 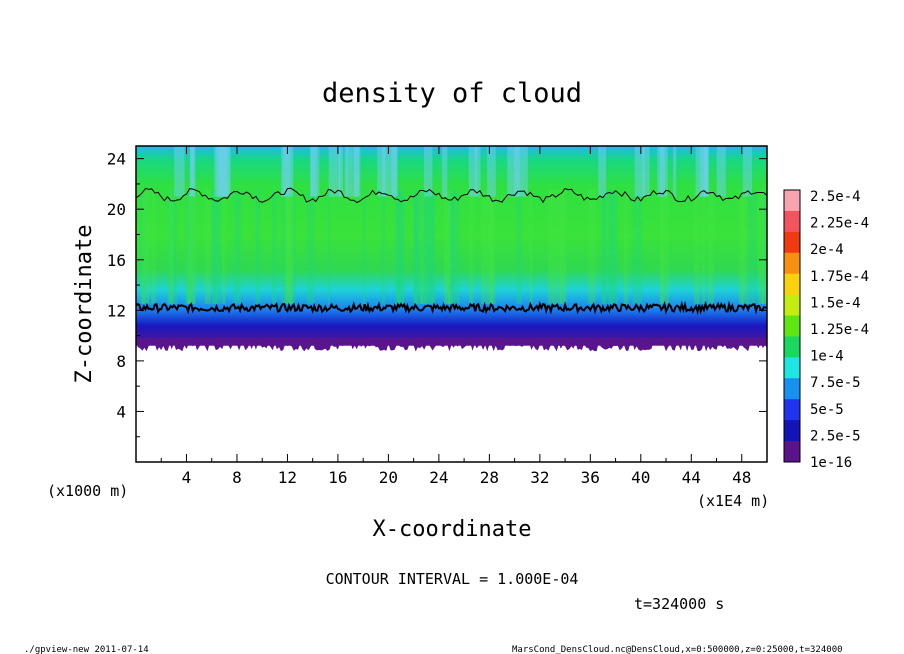 I want to click on cloud-base-edge, so click(x=451, y=345).